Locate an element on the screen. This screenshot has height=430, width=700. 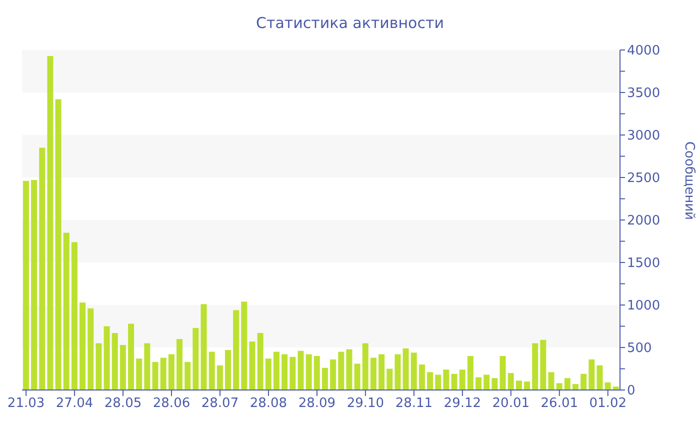
chart-title: Статистика активности is located at coordinates (350, 23).